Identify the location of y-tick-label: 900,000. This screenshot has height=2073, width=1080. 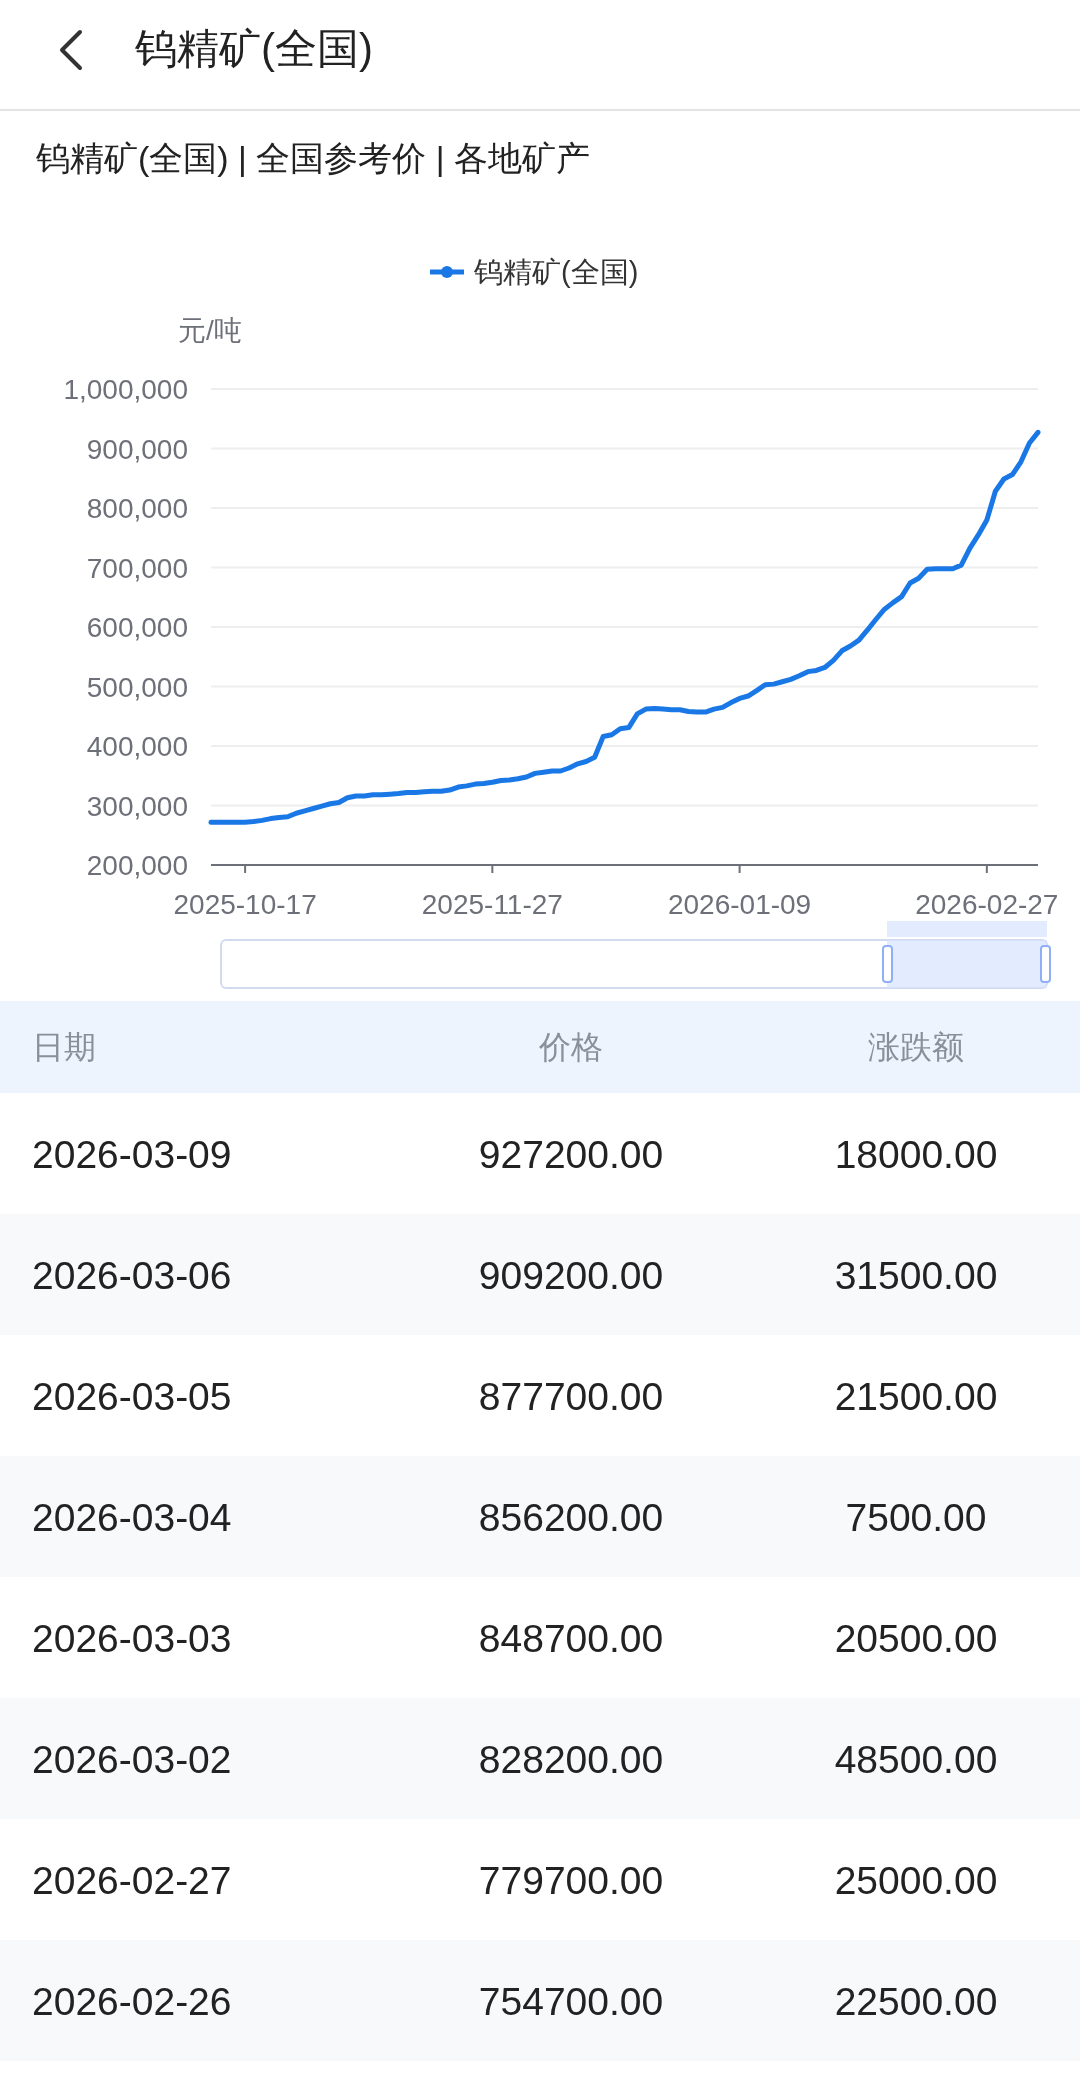
(137, 449).